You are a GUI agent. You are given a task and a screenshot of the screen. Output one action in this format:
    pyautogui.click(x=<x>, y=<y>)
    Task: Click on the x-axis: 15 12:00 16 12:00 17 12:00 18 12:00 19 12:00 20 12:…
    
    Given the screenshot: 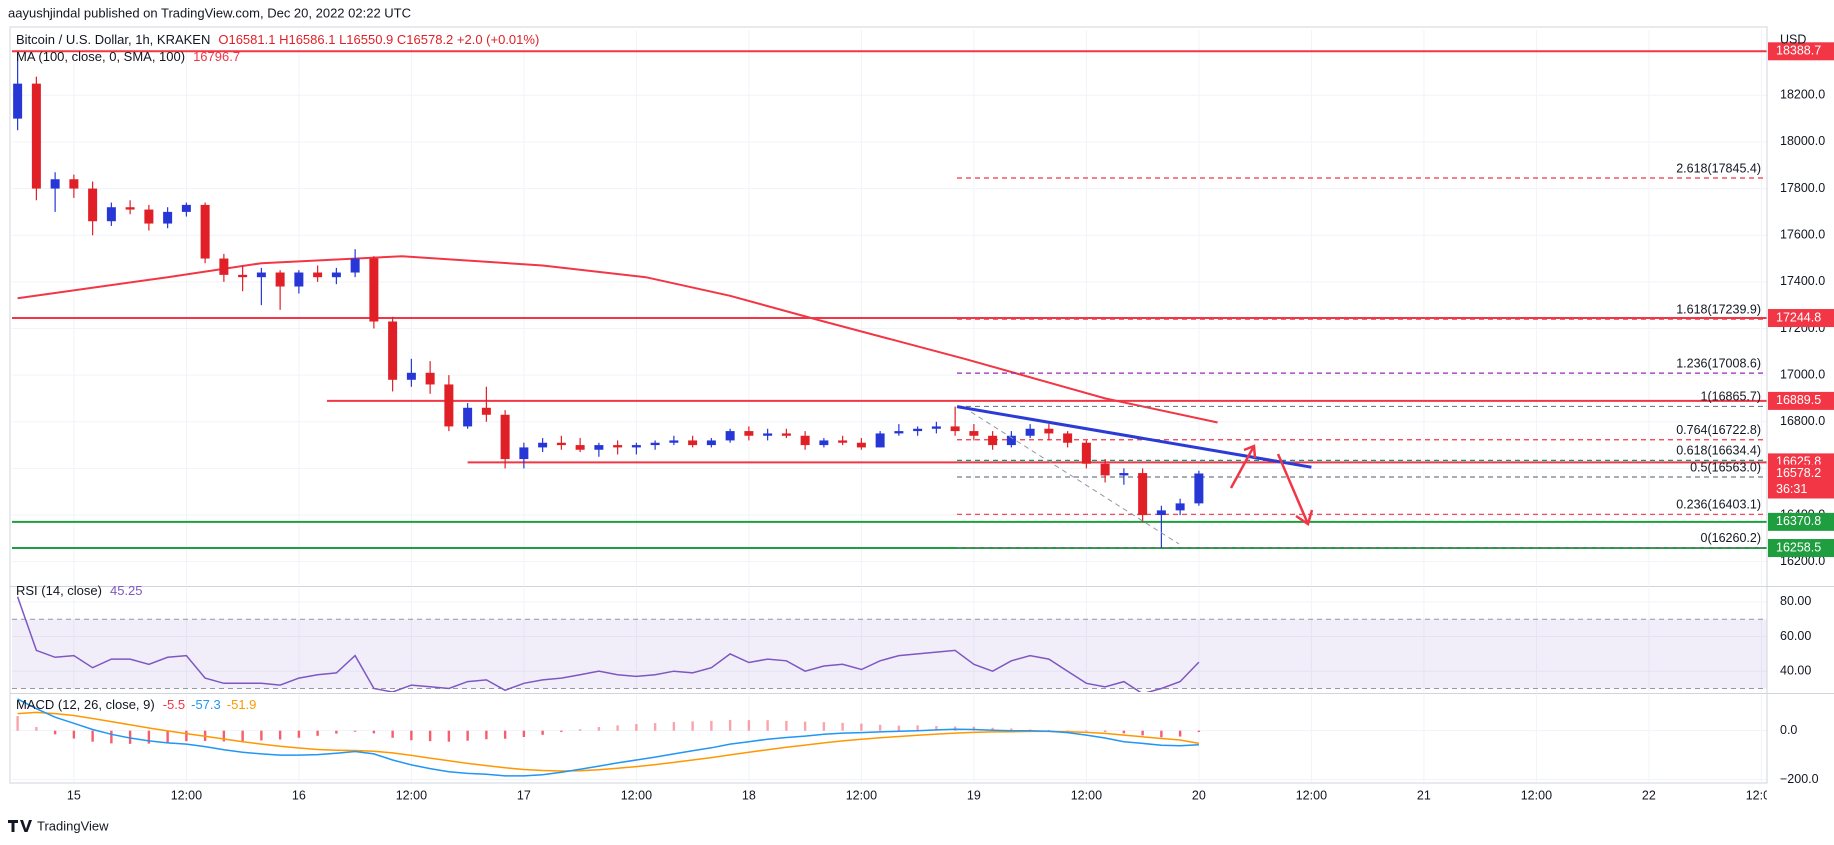 What is the action you would take?
    pyautogui.click(x=917, y=795)
    